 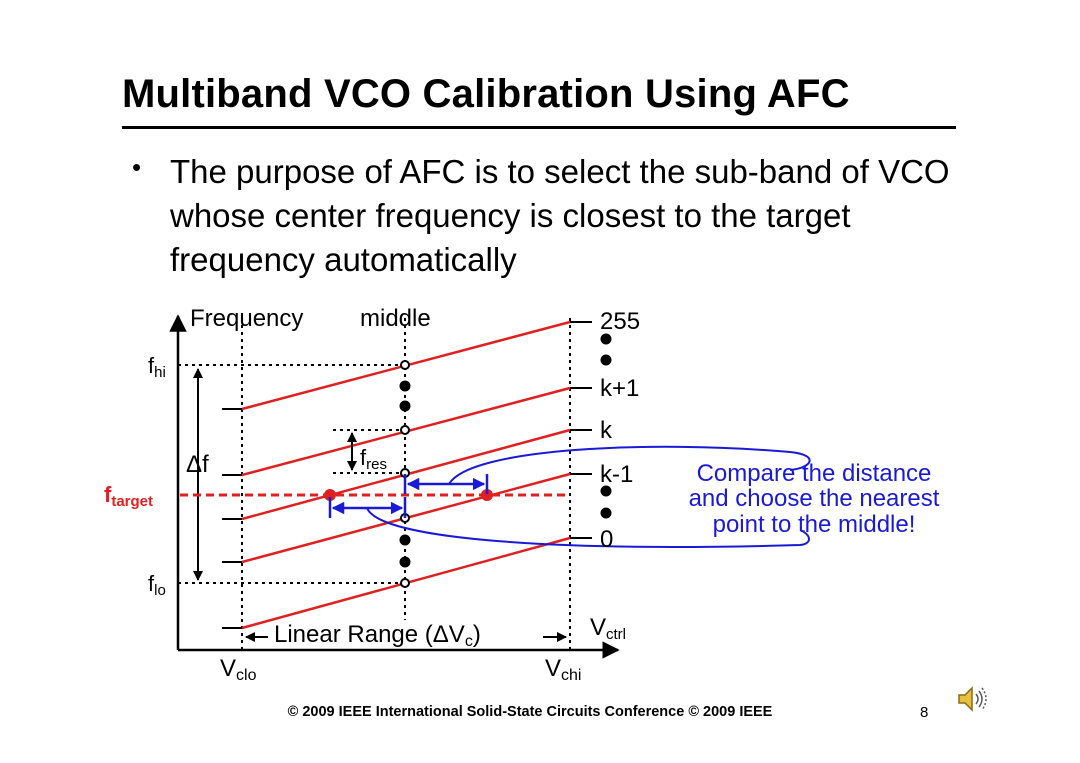 I want to click on middle-intersections, so click(x=405, y=474).